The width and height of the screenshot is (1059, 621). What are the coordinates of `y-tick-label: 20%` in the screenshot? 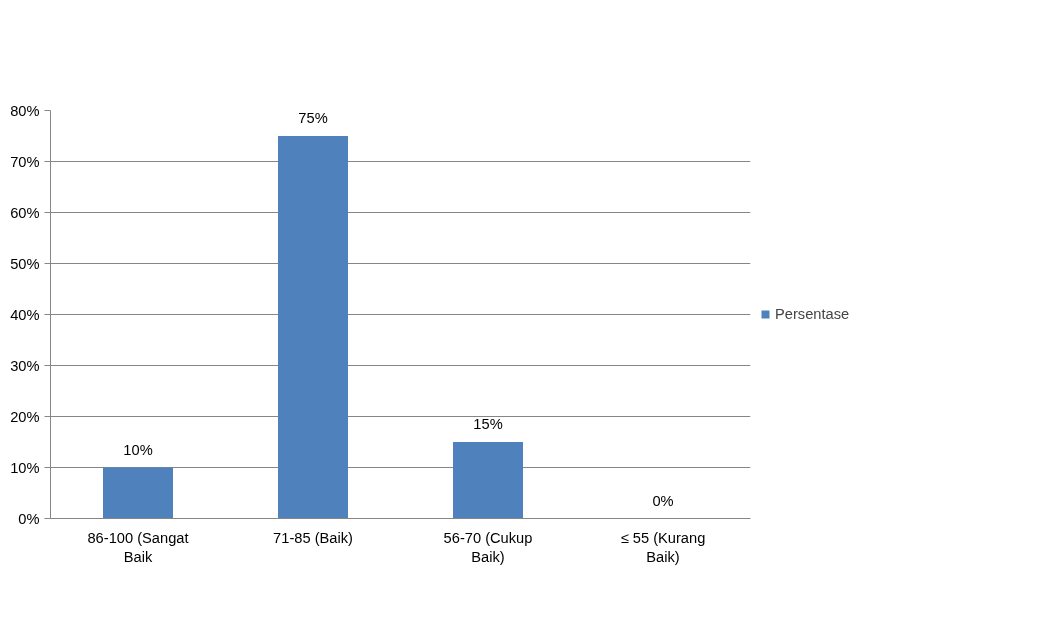 It's located at (25, 416).